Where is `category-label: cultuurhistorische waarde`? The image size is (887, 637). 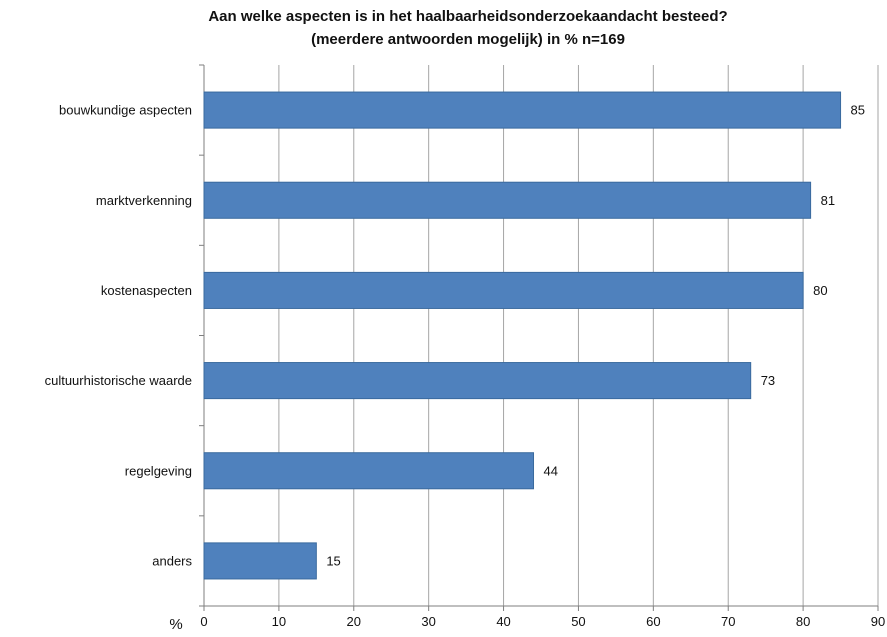
category-label: cultuurhistorische waarde is located at coordinates (118, 380).